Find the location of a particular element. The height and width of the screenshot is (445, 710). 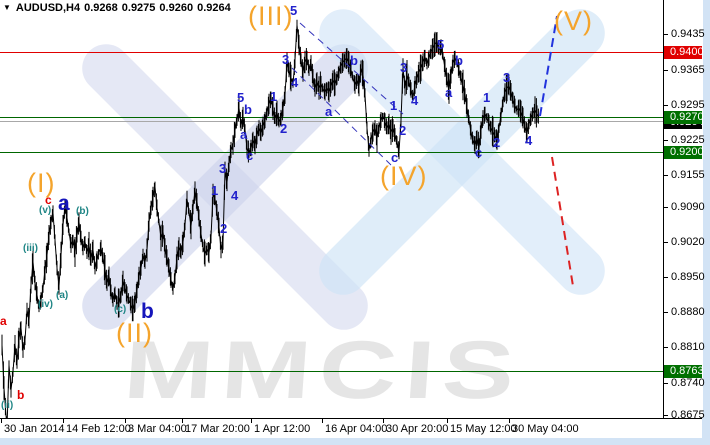

low-value: 0.9260 is located at coordinates (176, 8).